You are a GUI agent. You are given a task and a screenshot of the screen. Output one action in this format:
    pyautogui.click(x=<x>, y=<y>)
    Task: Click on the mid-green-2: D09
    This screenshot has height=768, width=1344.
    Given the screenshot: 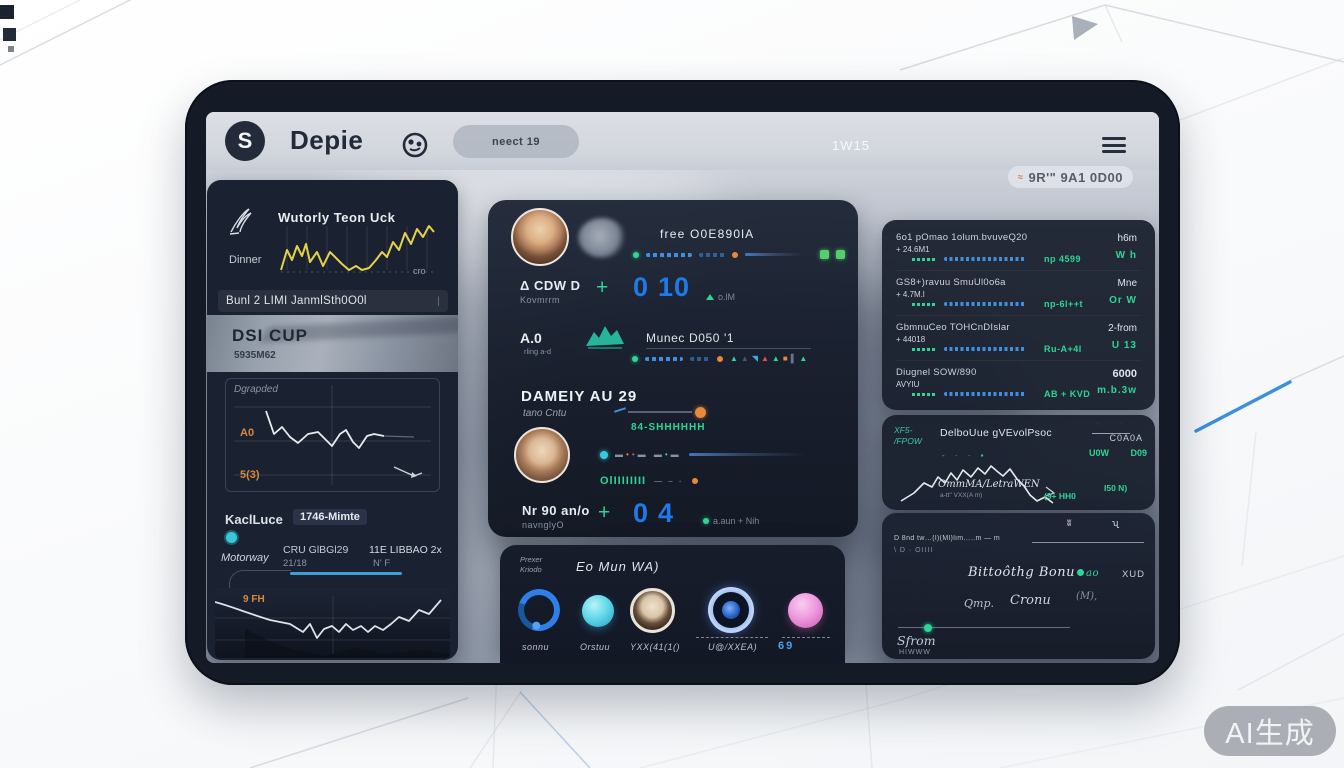 What is the action you would take?
    pyautogui.click(x=1138, y=453)
    